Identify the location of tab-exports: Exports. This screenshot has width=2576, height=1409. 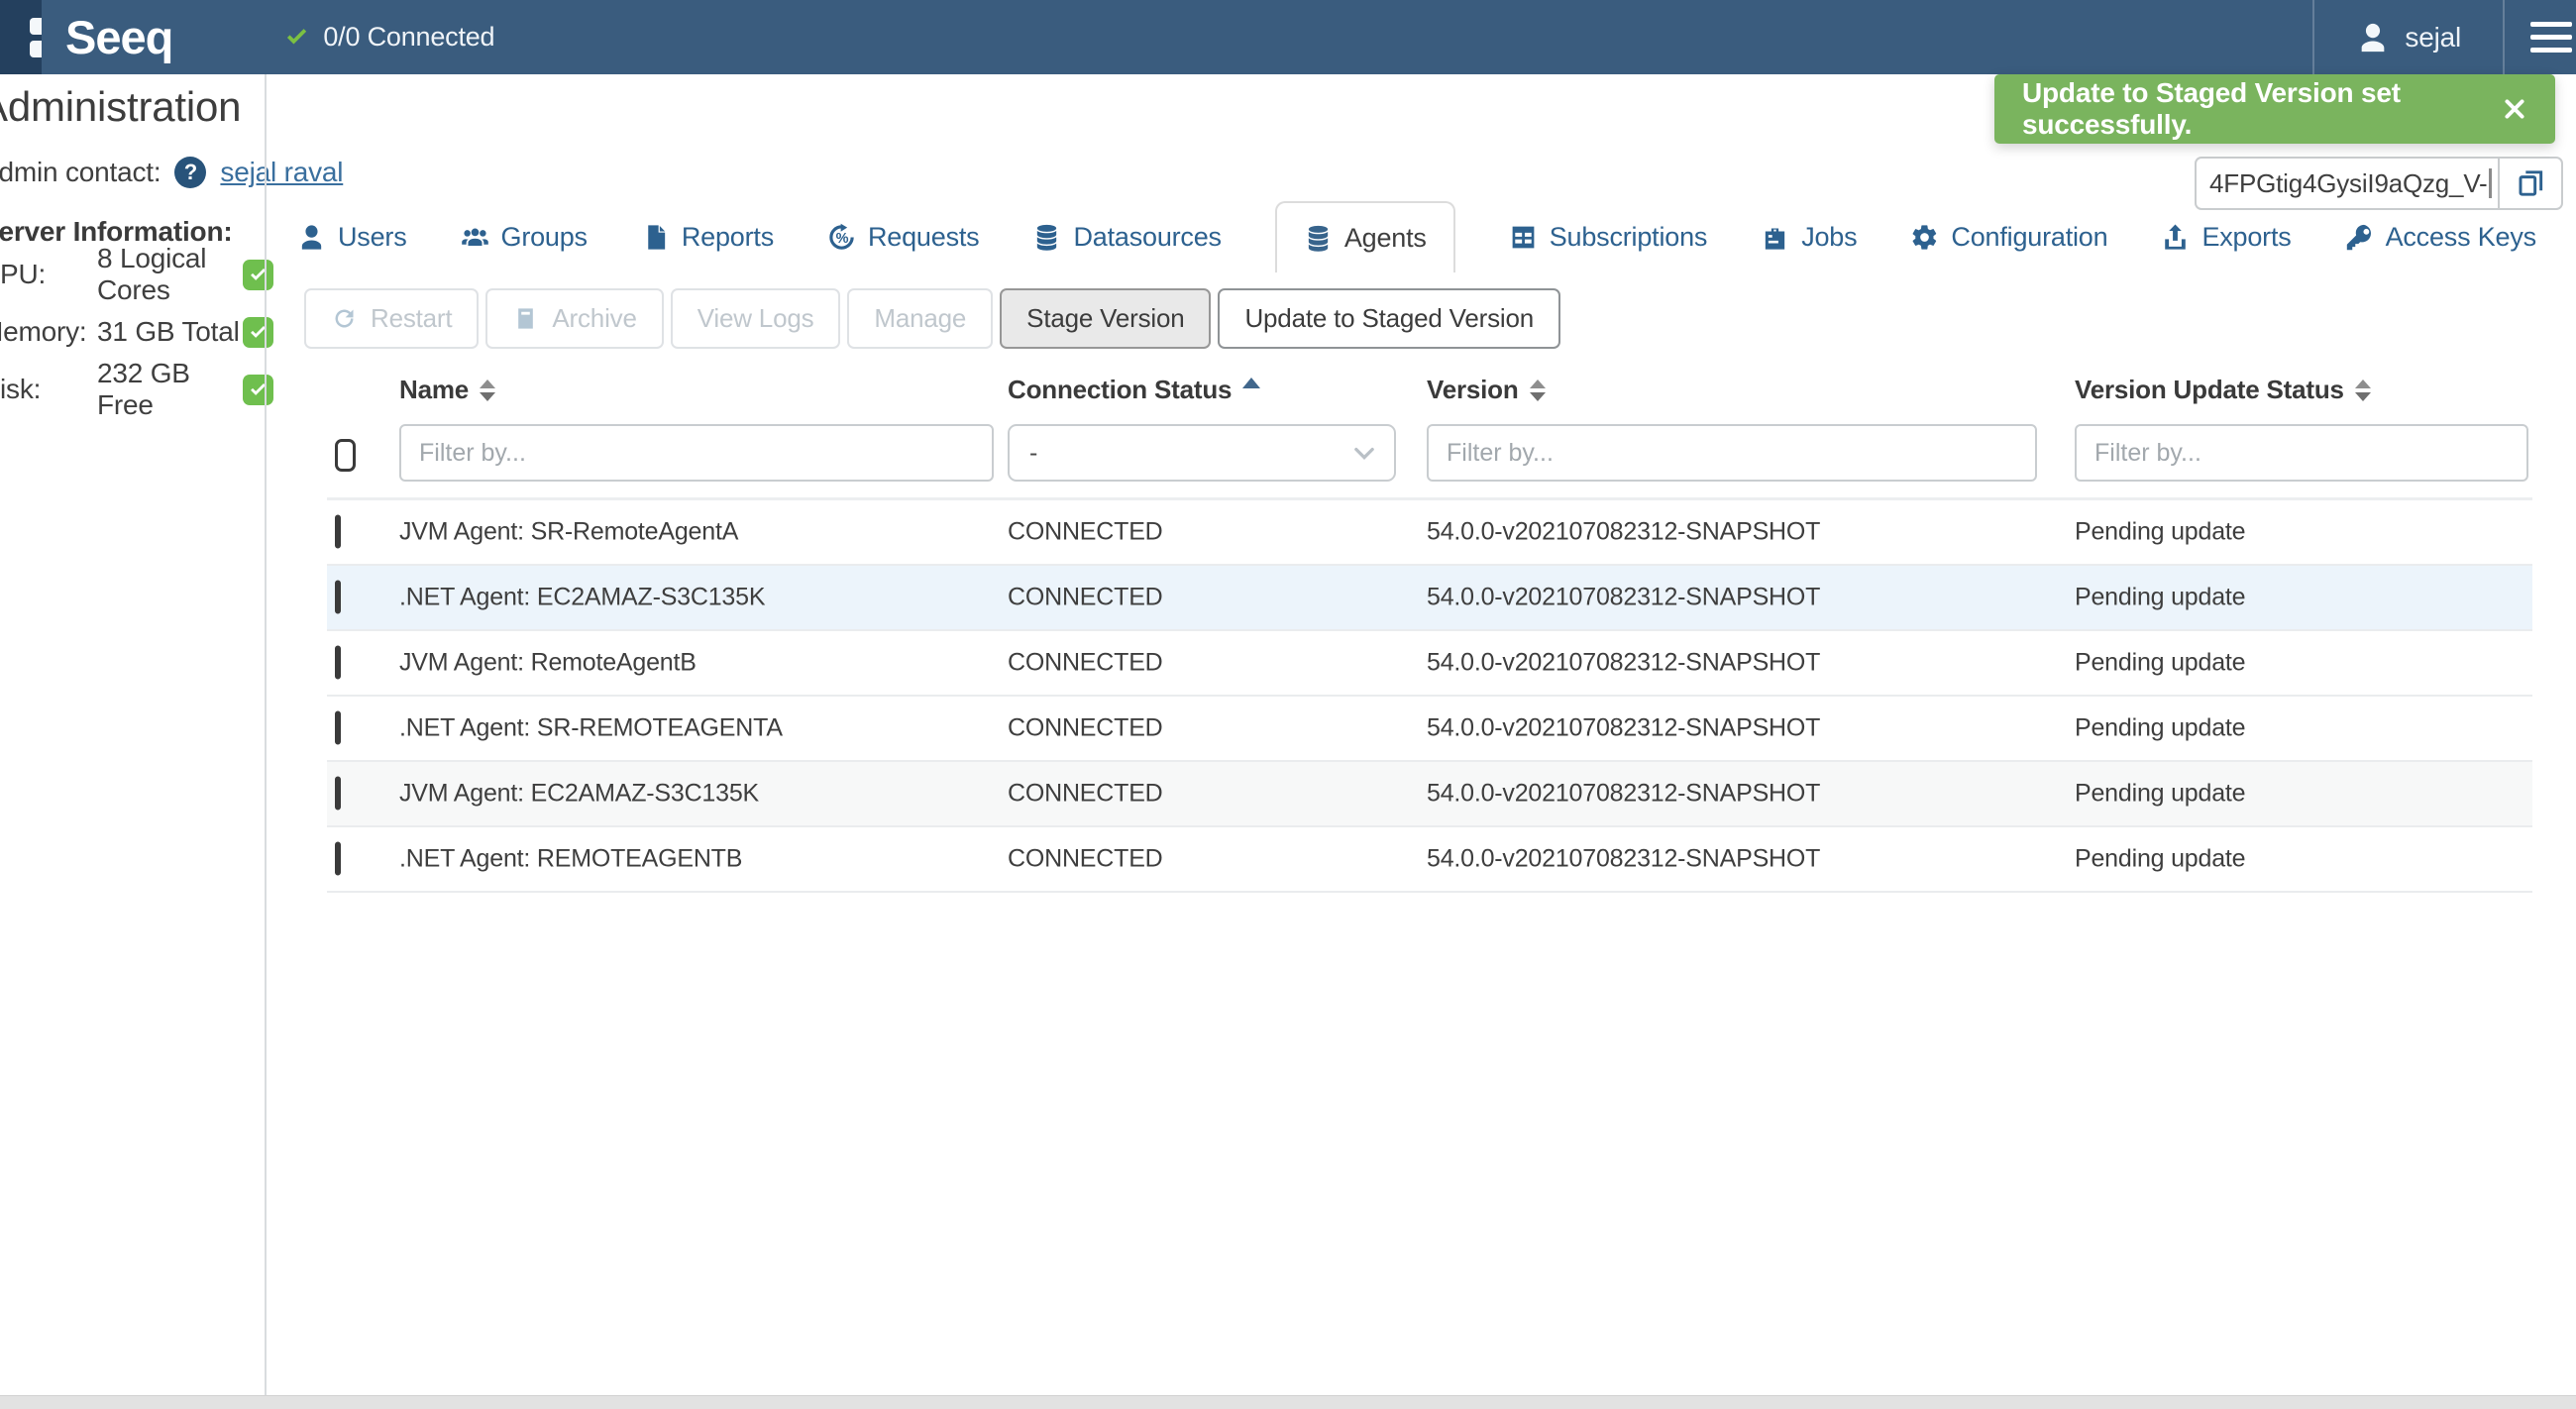
(2226, 236).